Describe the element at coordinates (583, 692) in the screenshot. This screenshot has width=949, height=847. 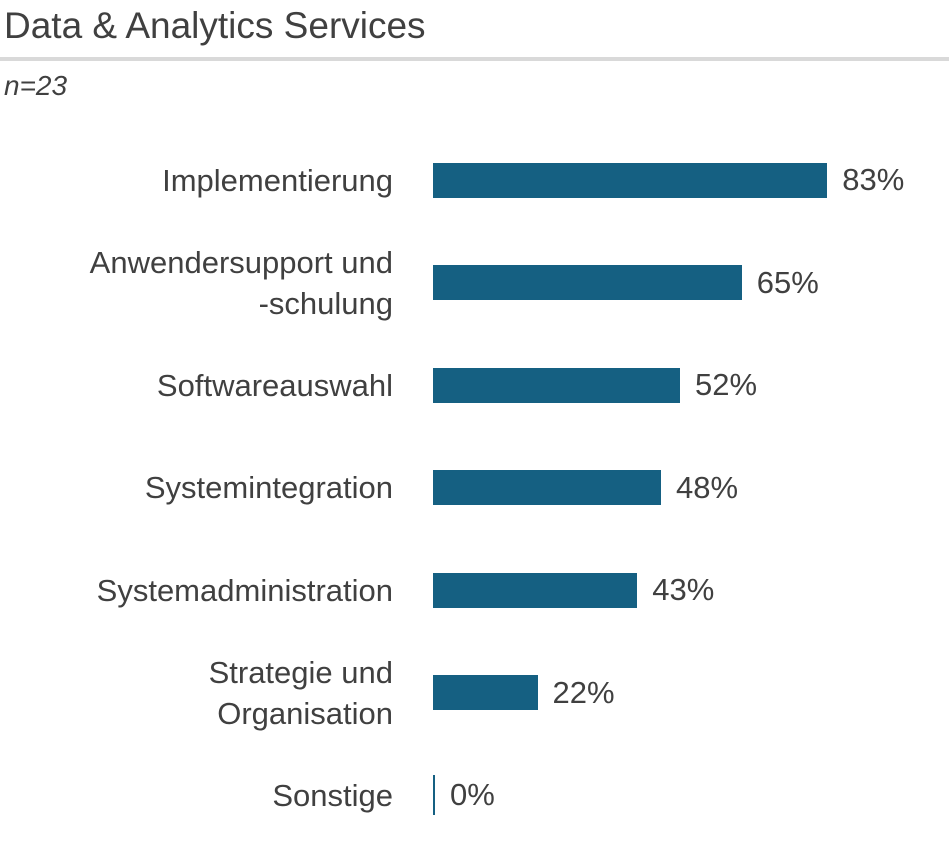
I see `value-label: 22%` at that location.